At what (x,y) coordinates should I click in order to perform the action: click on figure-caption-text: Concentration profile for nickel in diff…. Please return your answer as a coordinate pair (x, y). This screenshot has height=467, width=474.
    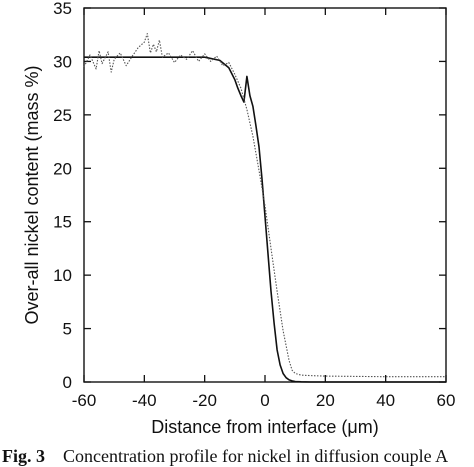
    Looking at the image, I should click on (256, 456).